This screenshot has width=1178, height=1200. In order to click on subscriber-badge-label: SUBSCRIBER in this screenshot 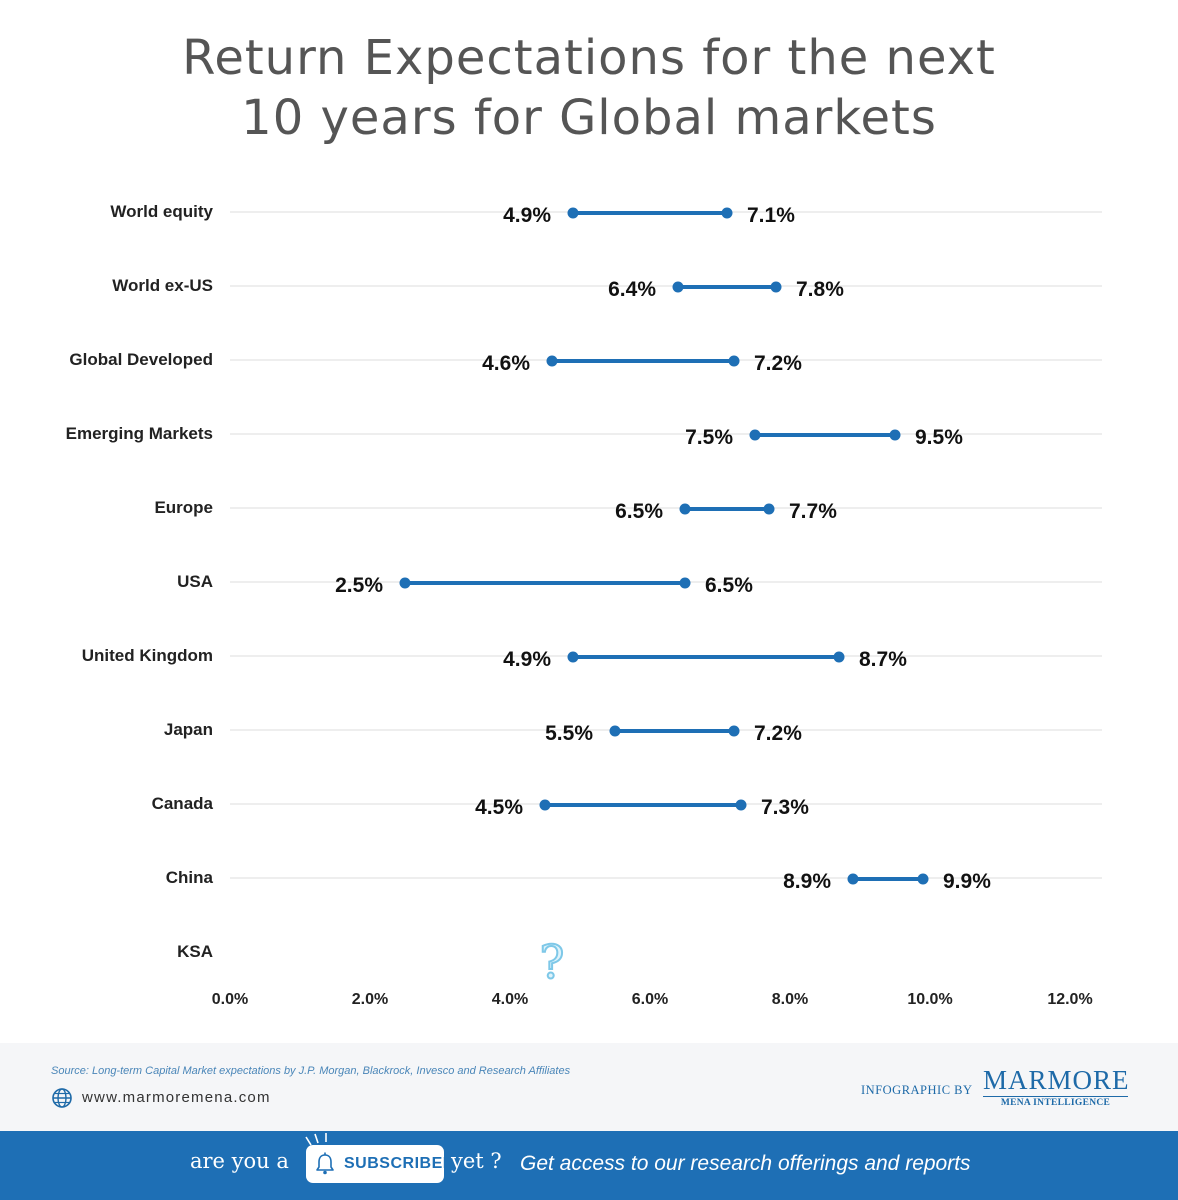, I will do `click(399, 1163)`.